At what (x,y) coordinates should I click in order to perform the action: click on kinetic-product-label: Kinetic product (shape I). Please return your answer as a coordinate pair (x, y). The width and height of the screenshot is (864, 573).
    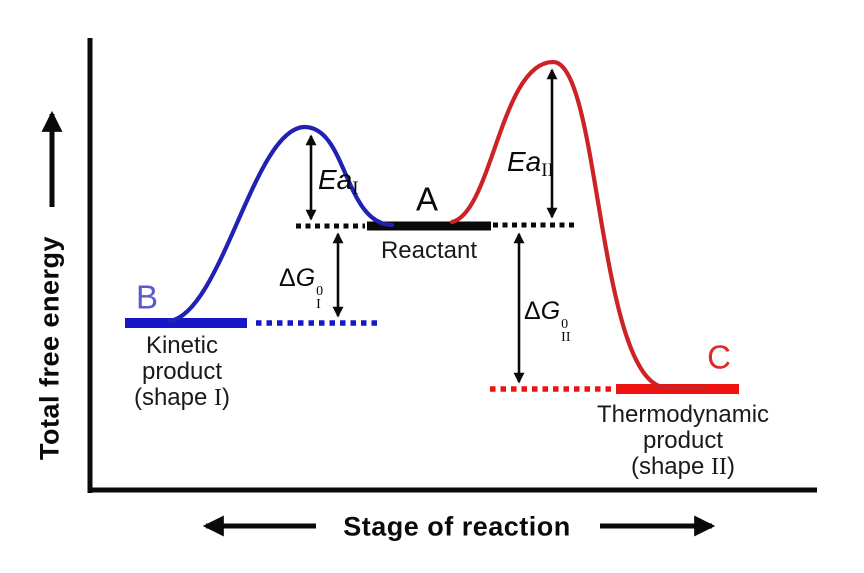
    Looking at the image, I should click on (182, 372).